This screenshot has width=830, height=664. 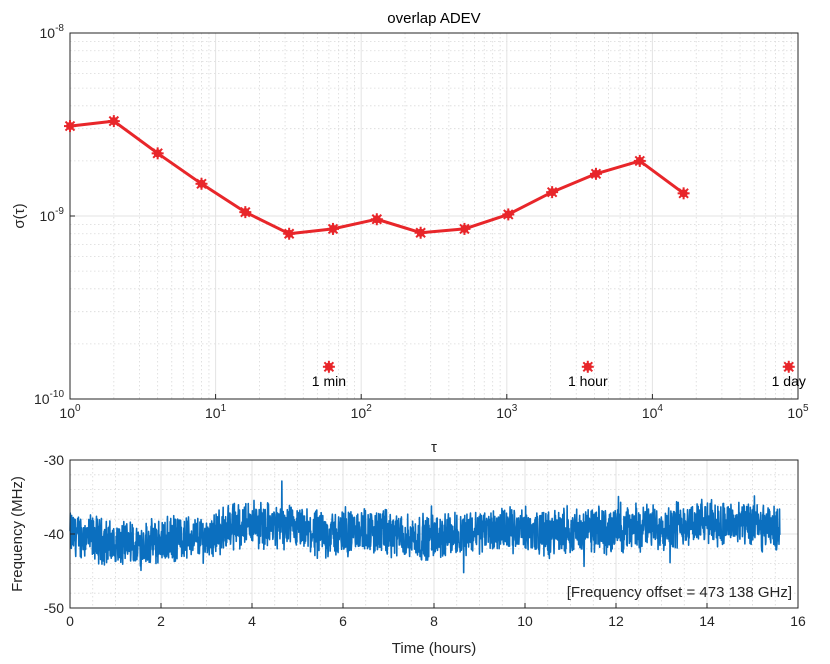 What do you see at coordinates (54, 534) in the screenshot?
I see `frequency-y-tick-label: -40` at bounding box center [54, 534].